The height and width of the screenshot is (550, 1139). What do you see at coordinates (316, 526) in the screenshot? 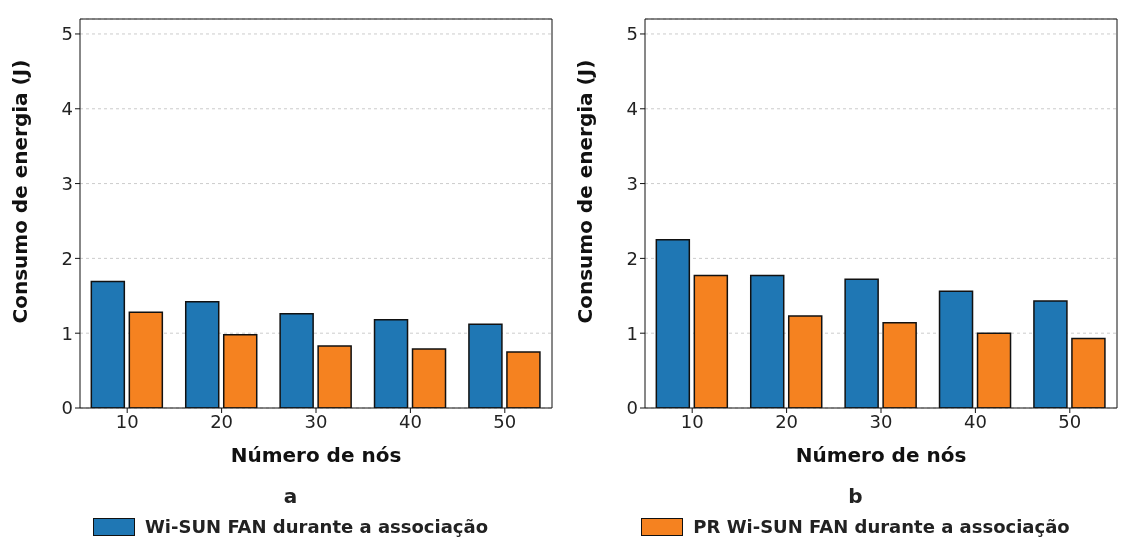
I see `legend-label: Wi-SUN FAN durante a associação` at bounding box center [316, 526].